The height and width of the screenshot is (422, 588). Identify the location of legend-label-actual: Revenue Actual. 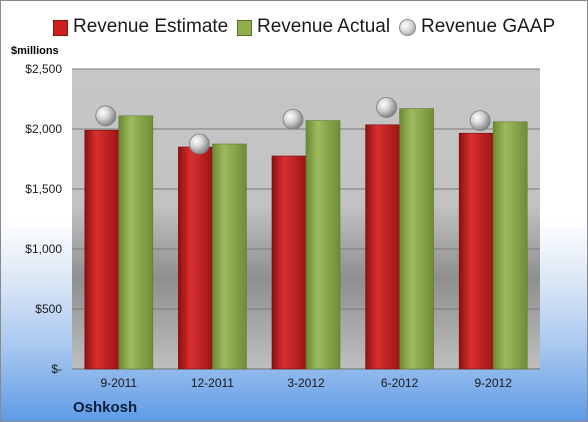
(324, 26).